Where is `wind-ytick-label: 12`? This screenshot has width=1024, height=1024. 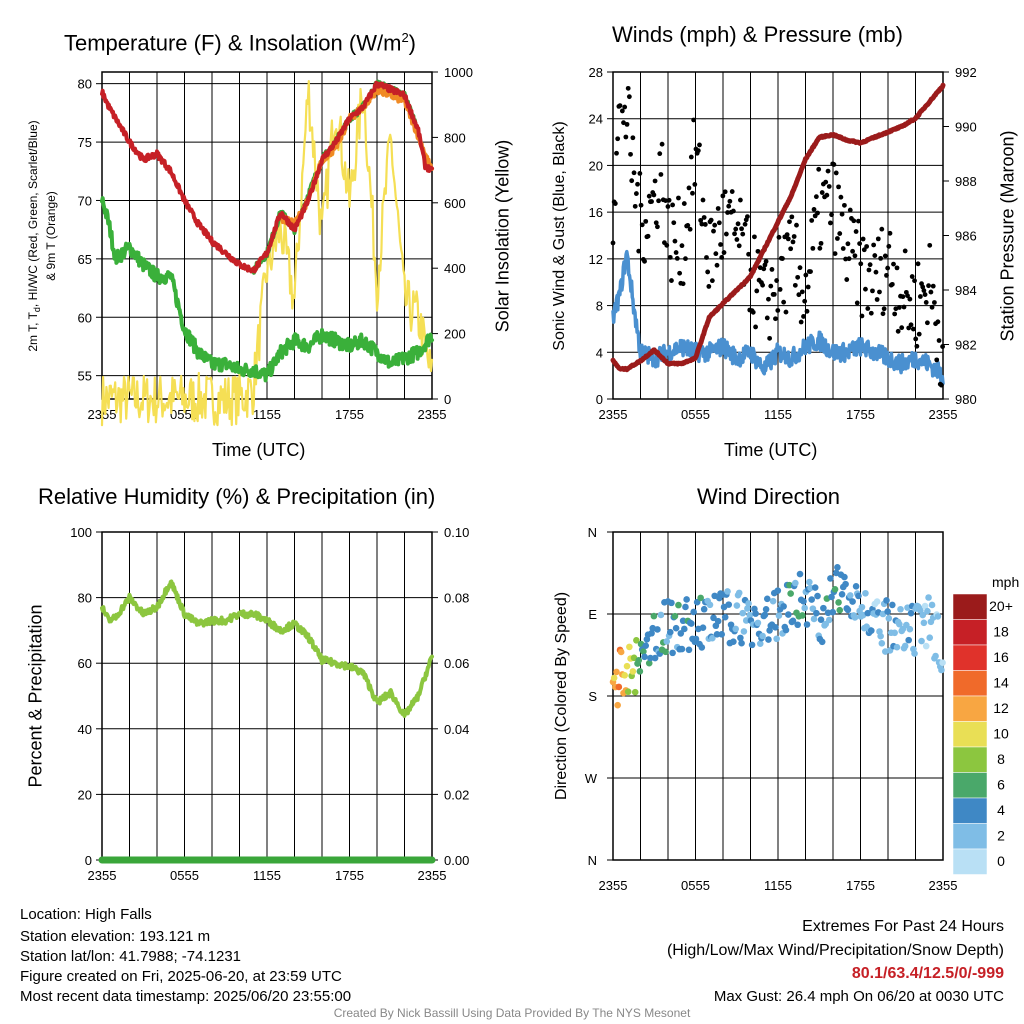 wind-ytick-label: 12 is located at coordinates (596, 259).